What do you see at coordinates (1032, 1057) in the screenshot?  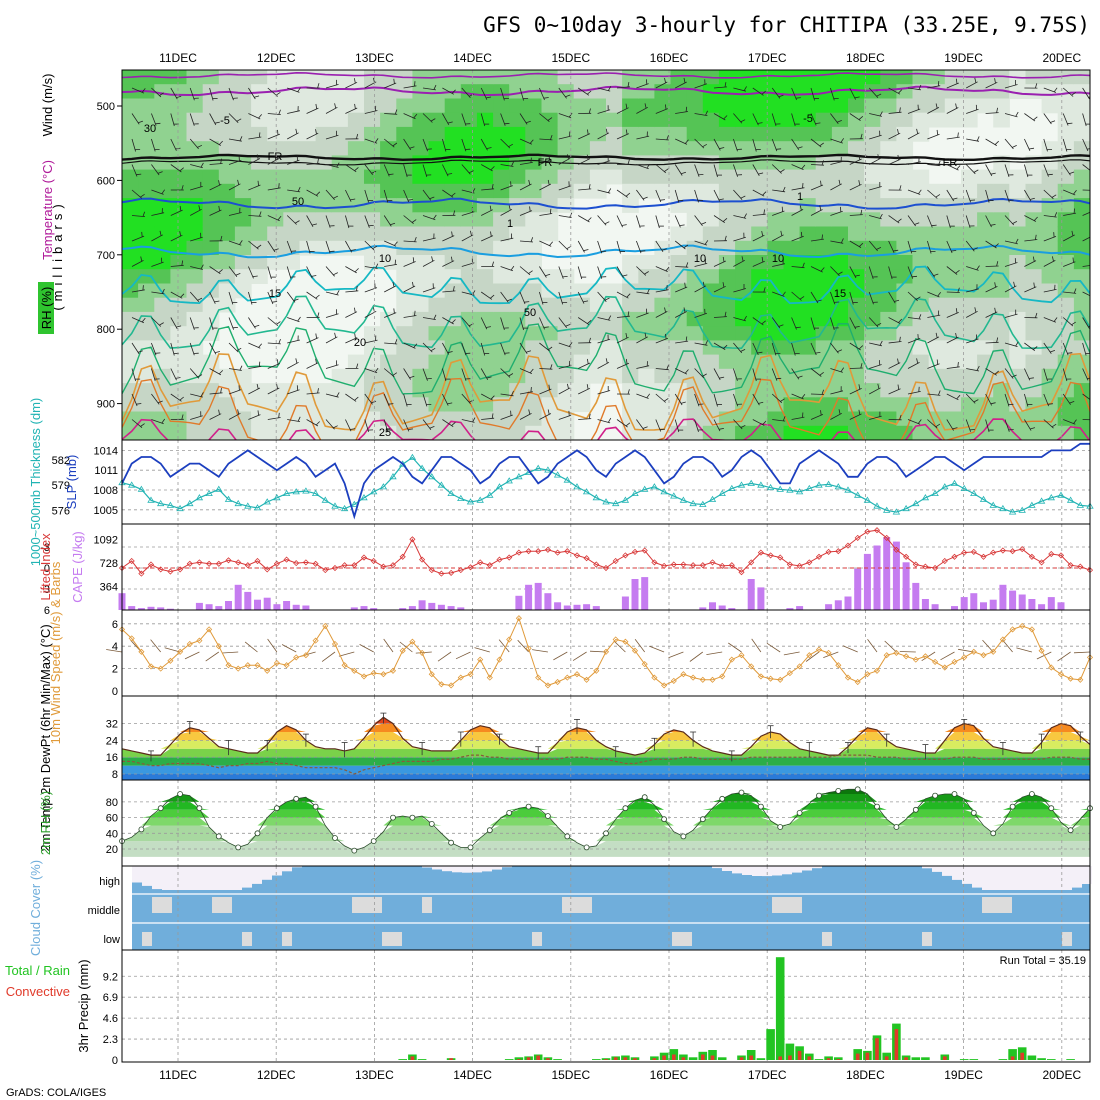 I see `precip-total-bar` at bounding box center [1032, 1057].